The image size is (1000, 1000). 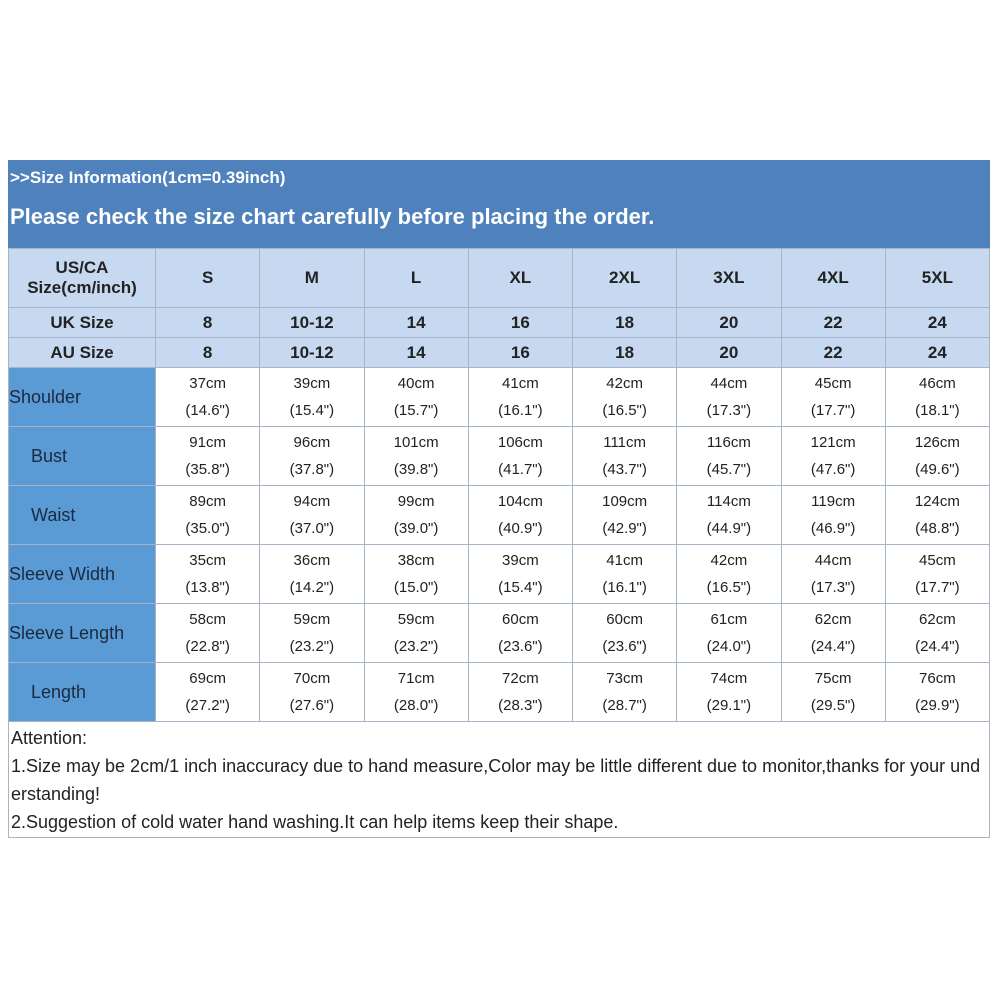 I want to click on cm-value: 74cm, so click(x=729, y=678).